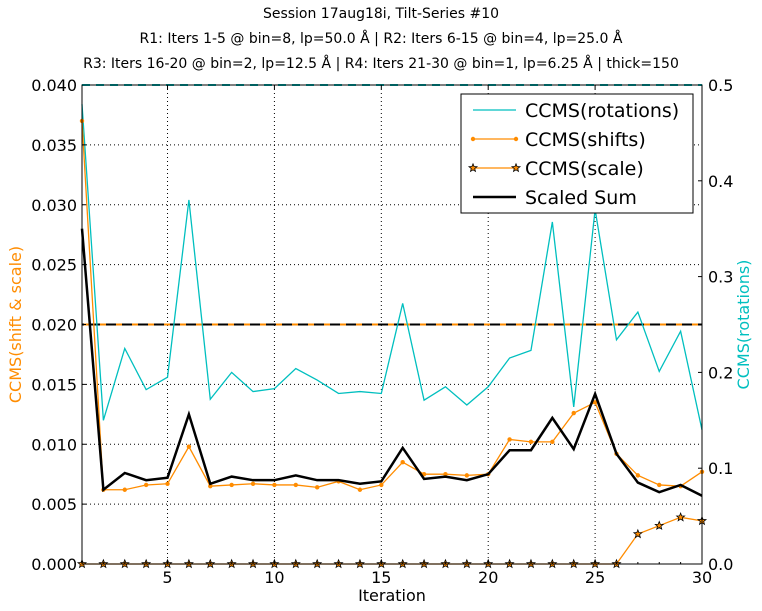 The height and width of the screenshot is (611, 762). Describe the element at coordinates (54, 444) in the screenshot. I see `y-left-tick-label: 0.010` at that location.